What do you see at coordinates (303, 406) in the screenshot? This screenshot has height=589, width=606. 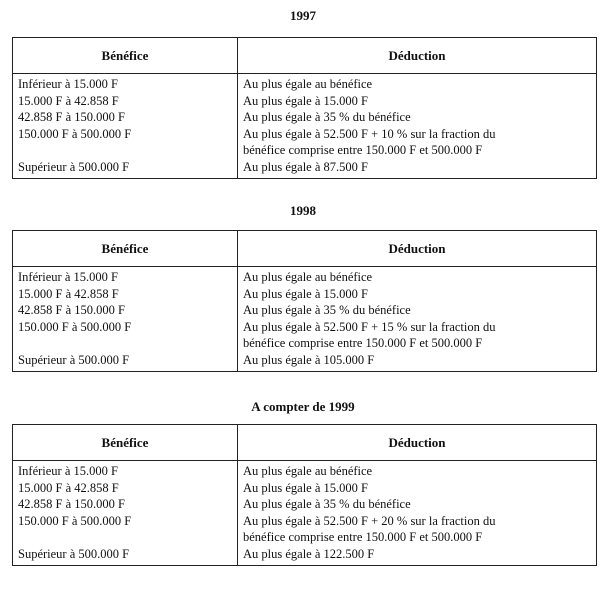 I see `section-title: A compter de 1999` at bounding box center [303, 406].